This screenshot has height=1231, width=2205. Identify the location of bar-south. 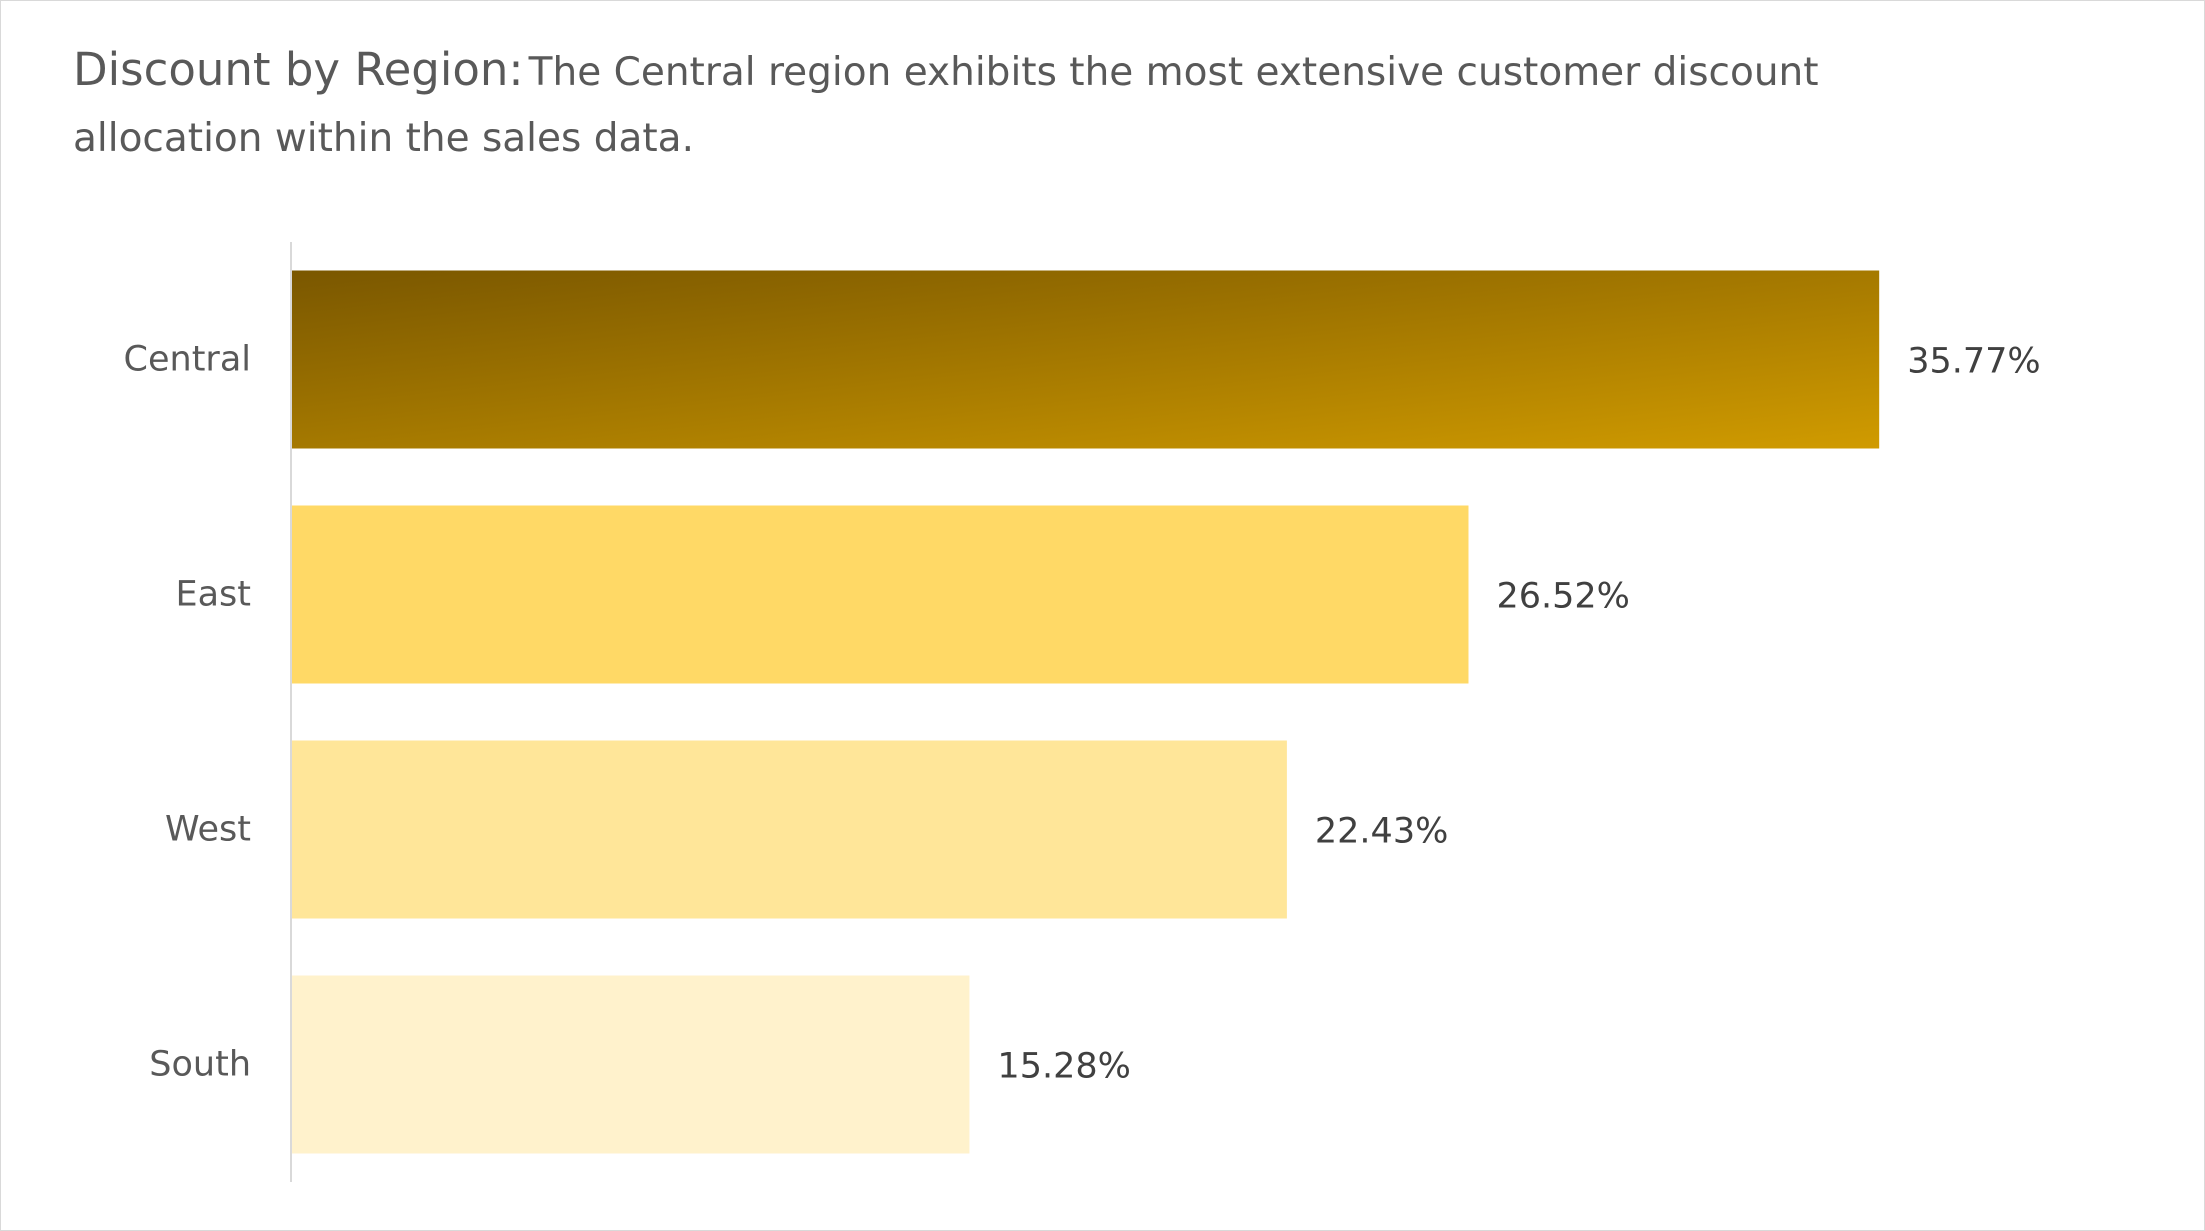
(630, 1064).